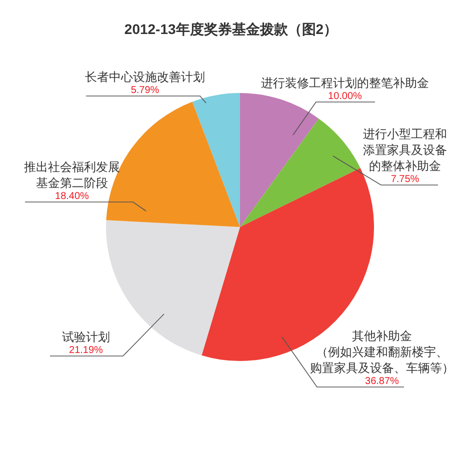 Image resolution: width=462 pixels, height=451 pixels. What do you see at coordinates (86, 350) in the screenshot?
I see `data-label: 21.19%` at bounding box center [86, 350].